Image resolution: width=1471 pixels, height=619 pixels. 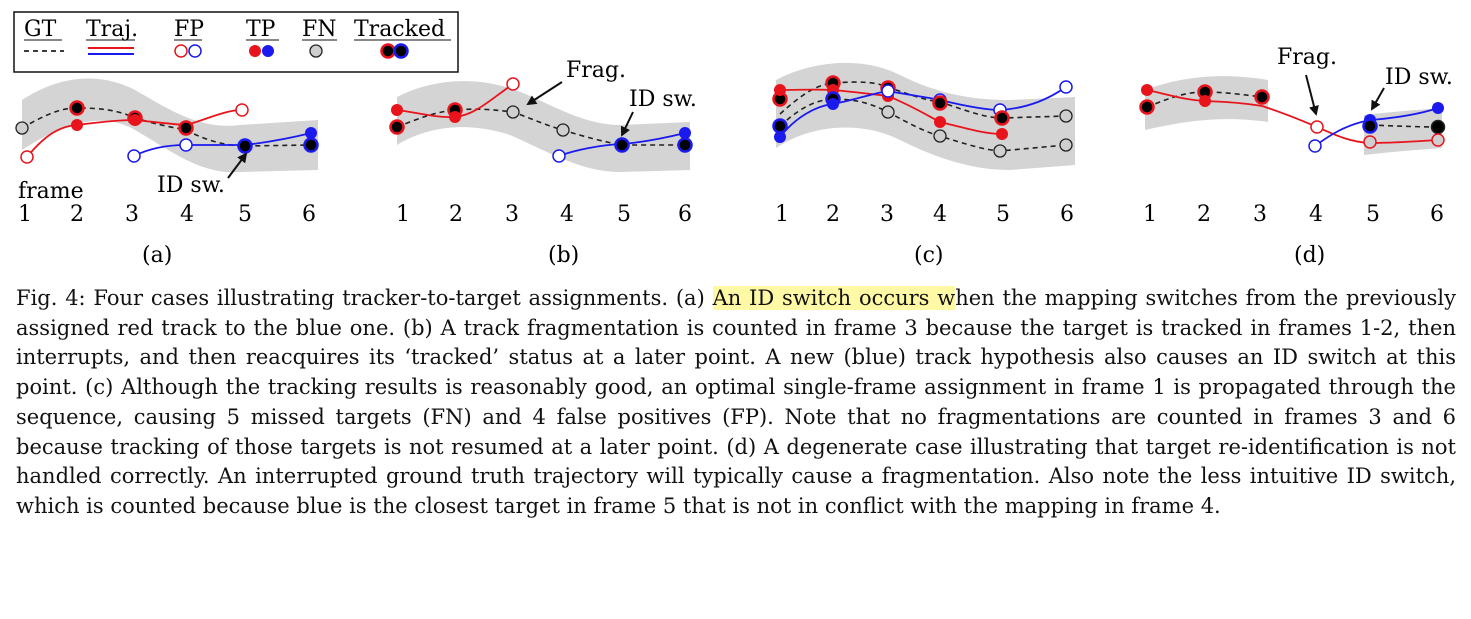 I want to click on legend-label-tracked: Tracked, so click(x=399, y=29).